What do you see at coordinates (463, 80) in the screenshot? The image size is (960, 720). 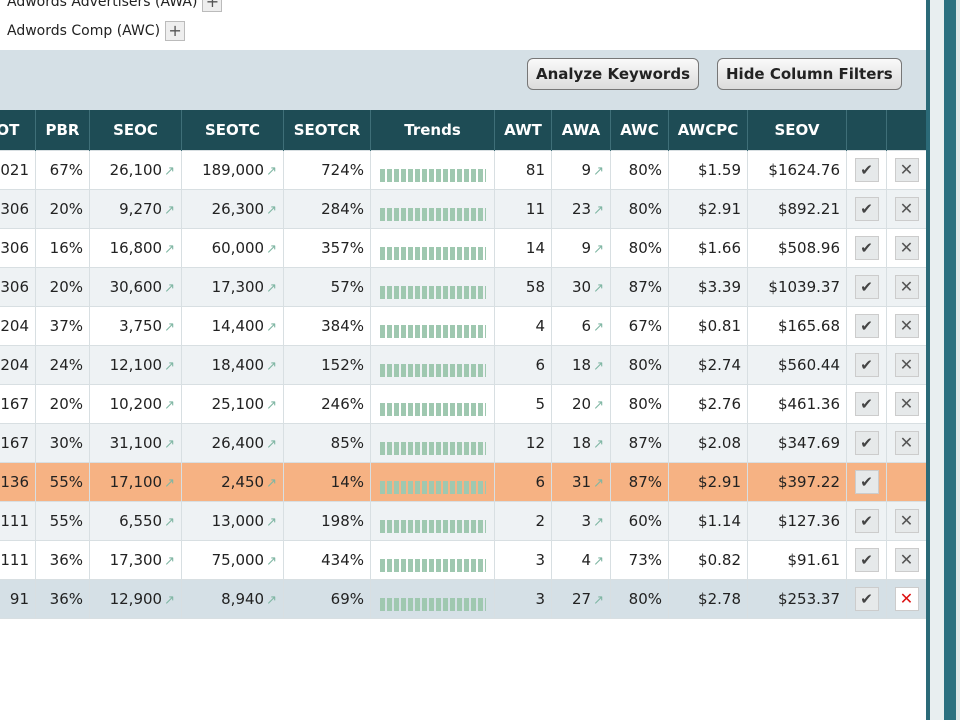 I see `toolbar: Analyze Keywords Hide Column Filters` at bounding box center [463, 80].